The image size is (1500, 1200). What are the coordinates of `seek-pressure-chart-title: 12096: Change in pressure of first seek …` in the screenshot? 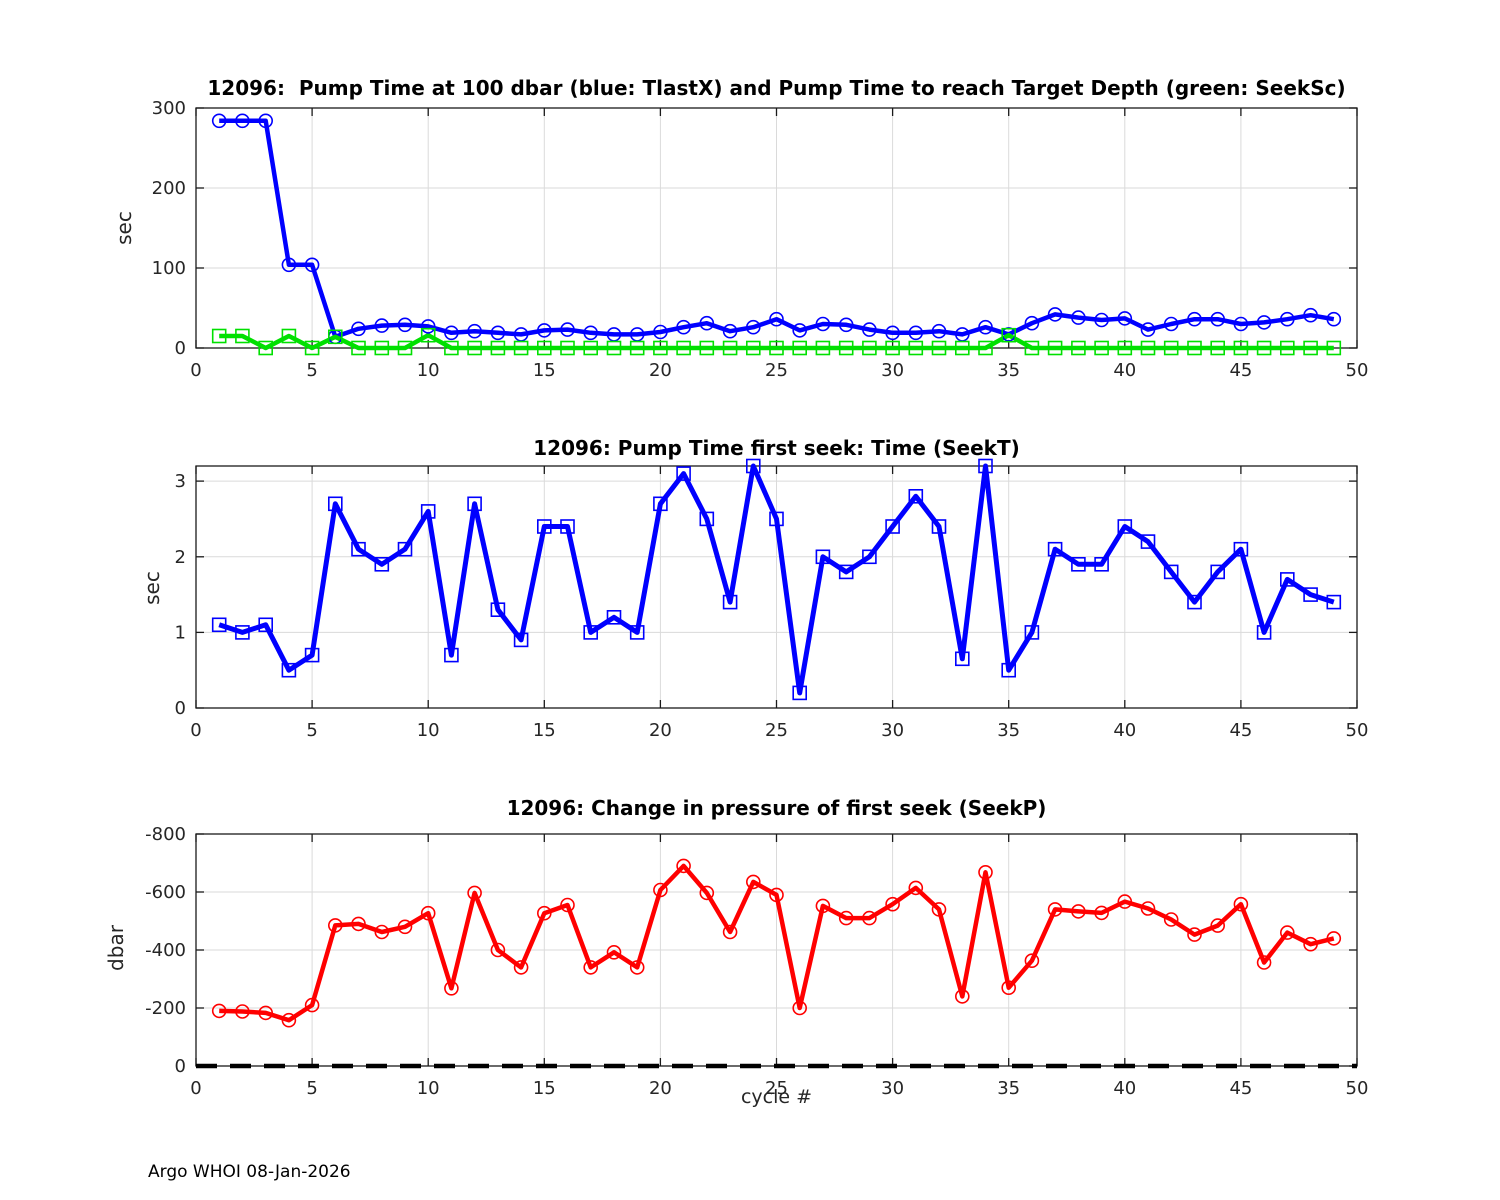 It's located at (776, 808).